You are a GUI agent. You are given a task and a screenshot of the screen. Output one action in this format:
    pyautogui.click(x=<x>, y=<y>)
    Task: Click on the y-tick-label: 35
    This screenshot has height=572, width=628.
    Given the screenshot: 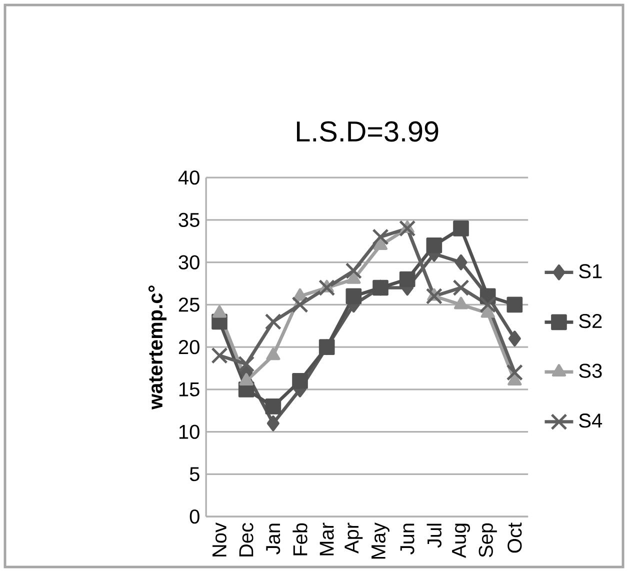 What is the action you would take?
    pyautogui.click(x=189, y=220)
    